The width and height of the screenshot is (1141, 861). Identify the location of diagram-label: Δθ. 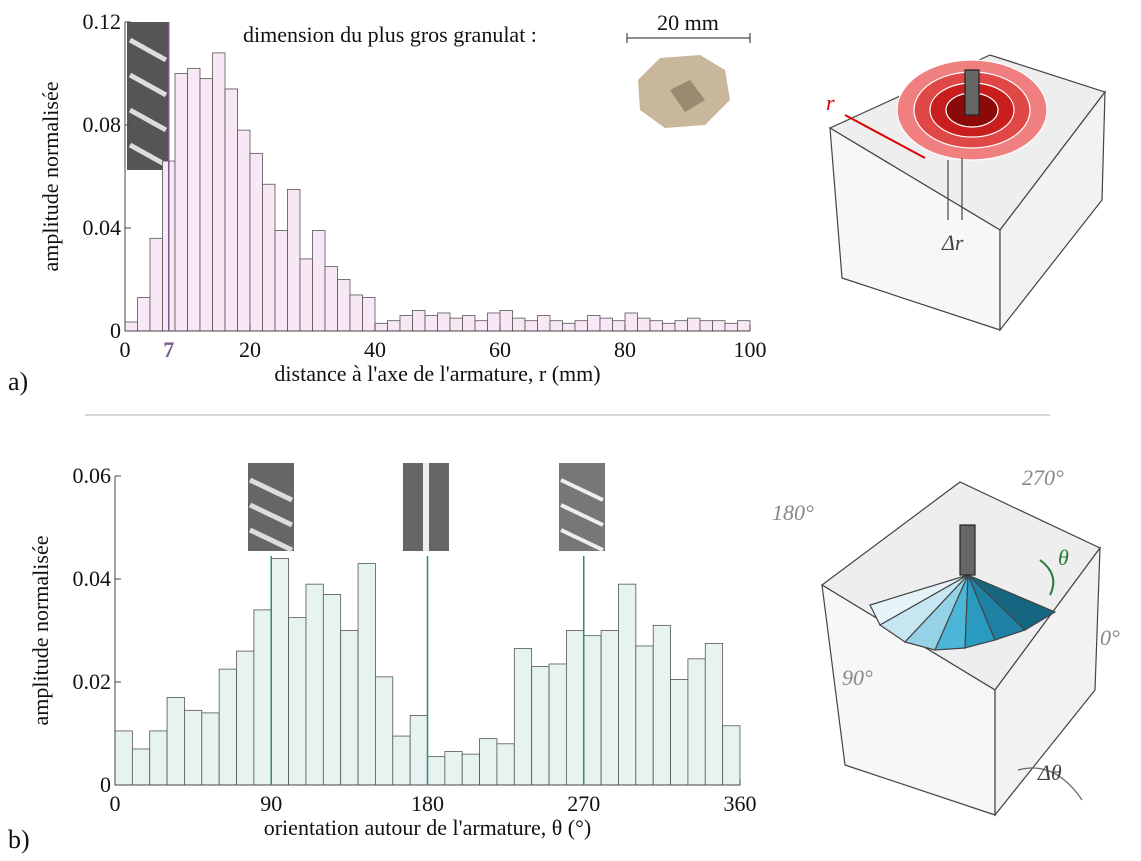
(1049, 772).